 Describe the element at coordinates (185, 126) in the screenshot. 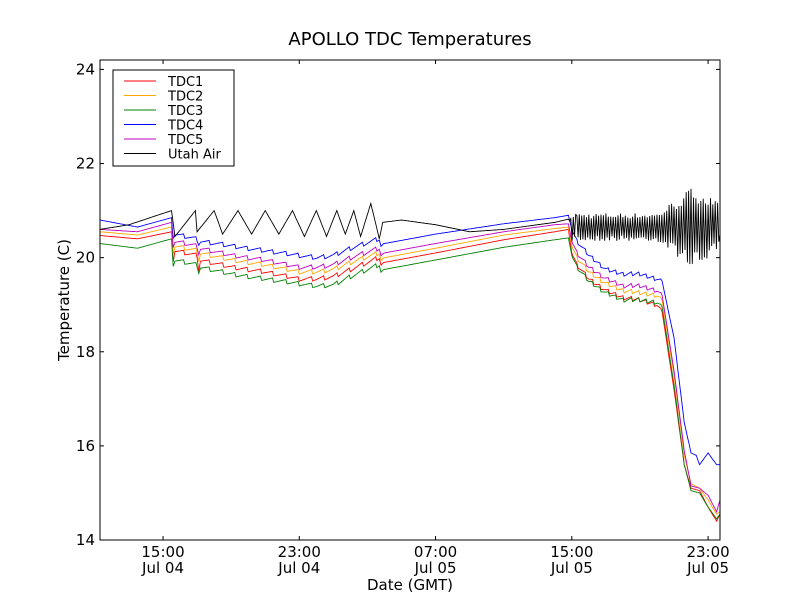

I see `legend-label: TDC4` at that location.